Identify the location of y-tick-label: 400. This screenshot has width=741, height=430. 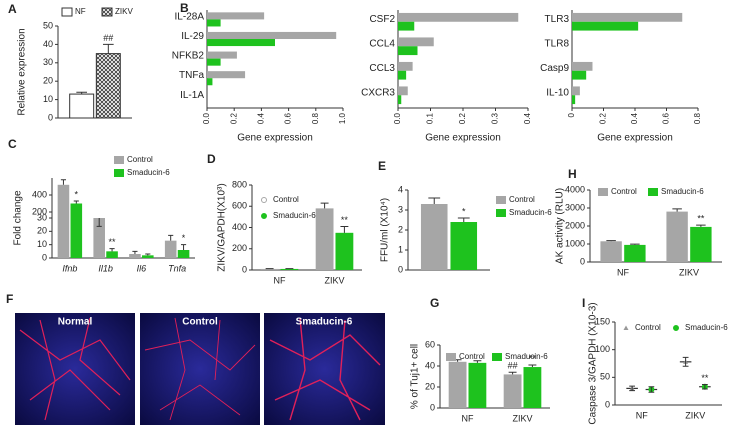
(239, 227).